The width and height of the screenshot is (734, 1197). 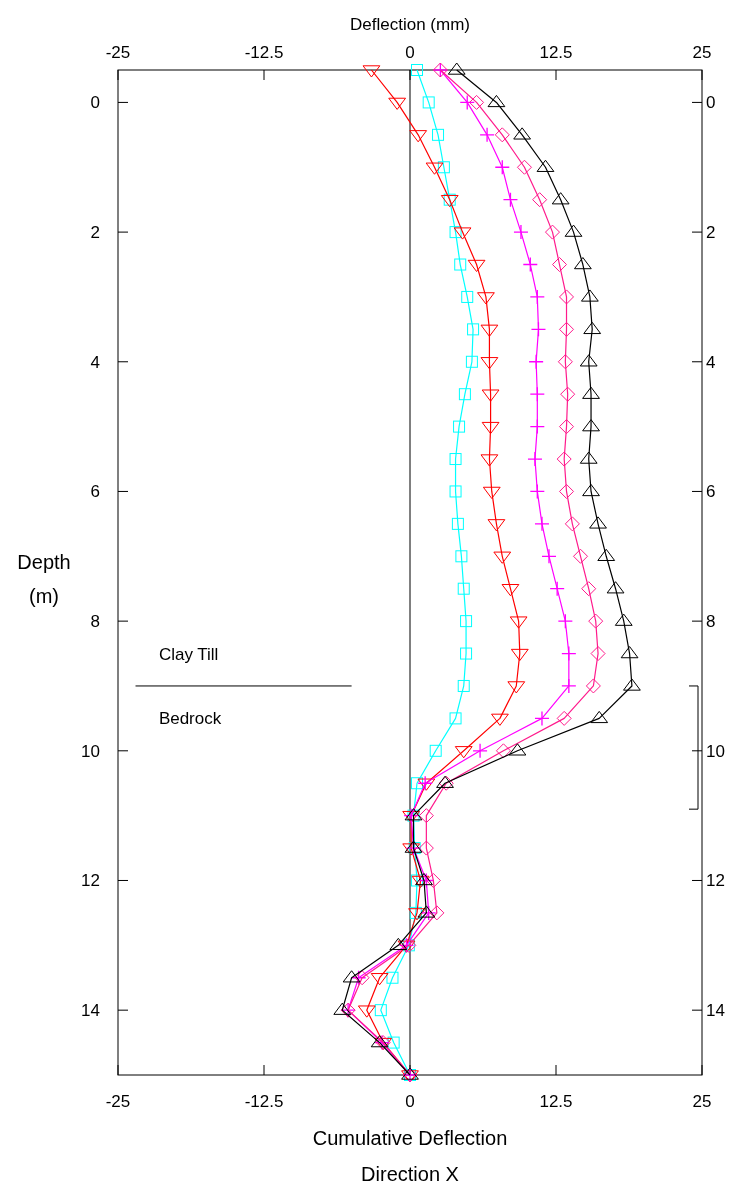 I want to click on y-tick-label: 12, so click(x=90, y=881).